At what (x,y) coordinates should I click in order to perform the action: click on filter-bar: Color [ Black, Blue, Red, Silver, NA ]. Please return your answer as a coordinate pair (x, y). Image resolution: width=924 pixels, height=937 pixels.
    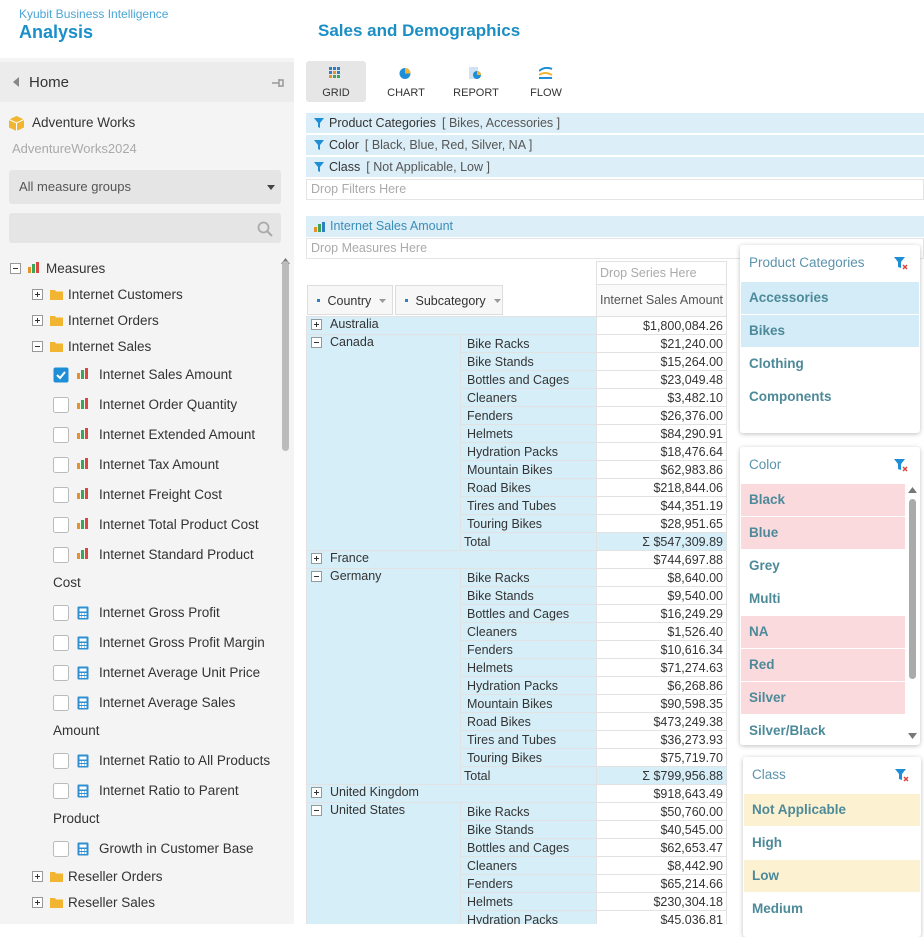
    Looking at the image, I should click on (615, 145).